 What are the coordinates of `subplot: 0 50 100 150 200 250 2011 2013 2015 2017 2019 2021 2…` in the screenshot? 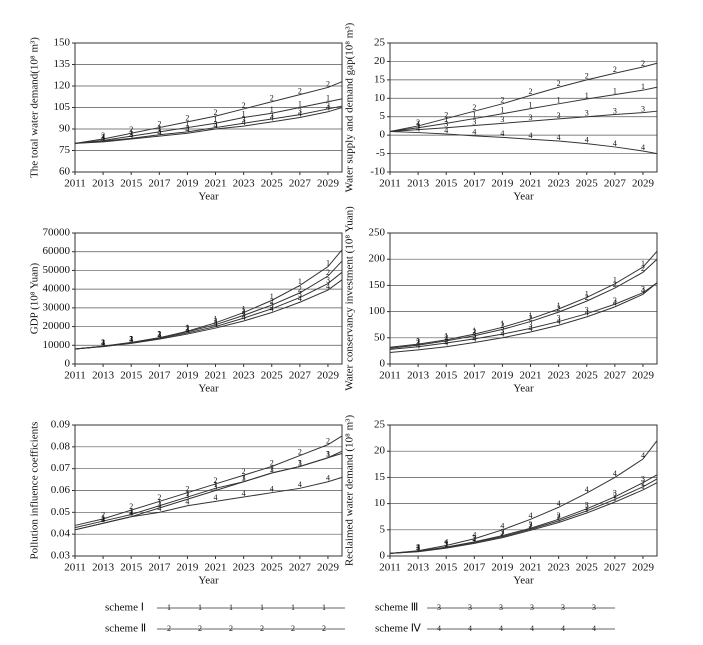 It's located at (501, 300).